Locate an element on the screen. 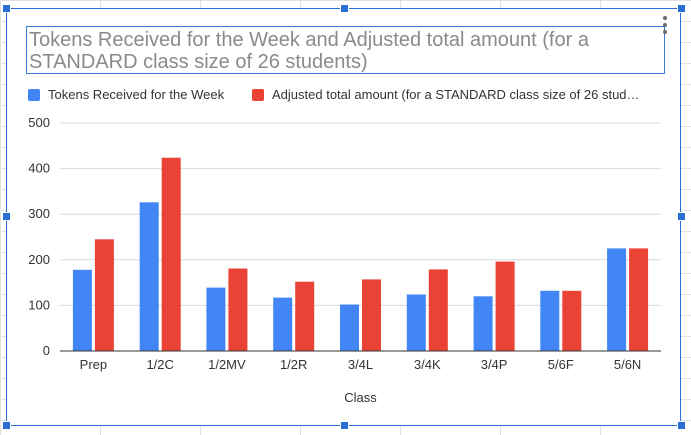 The height and width of the screenshot is (435, 691). x-tick-label: 3/4L is located at coordinates (360, 364).